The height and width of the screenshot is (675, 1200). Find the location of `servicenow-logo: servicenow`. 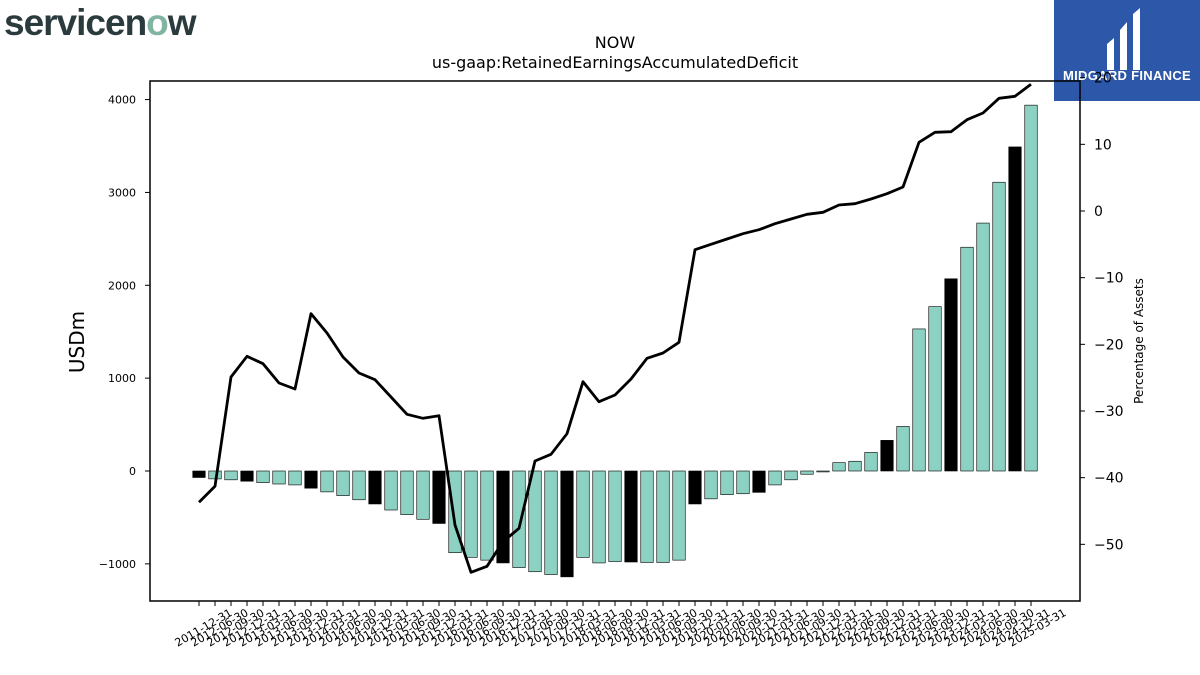

servicenow-logo: servicenow is located at coordinates (100, 23).